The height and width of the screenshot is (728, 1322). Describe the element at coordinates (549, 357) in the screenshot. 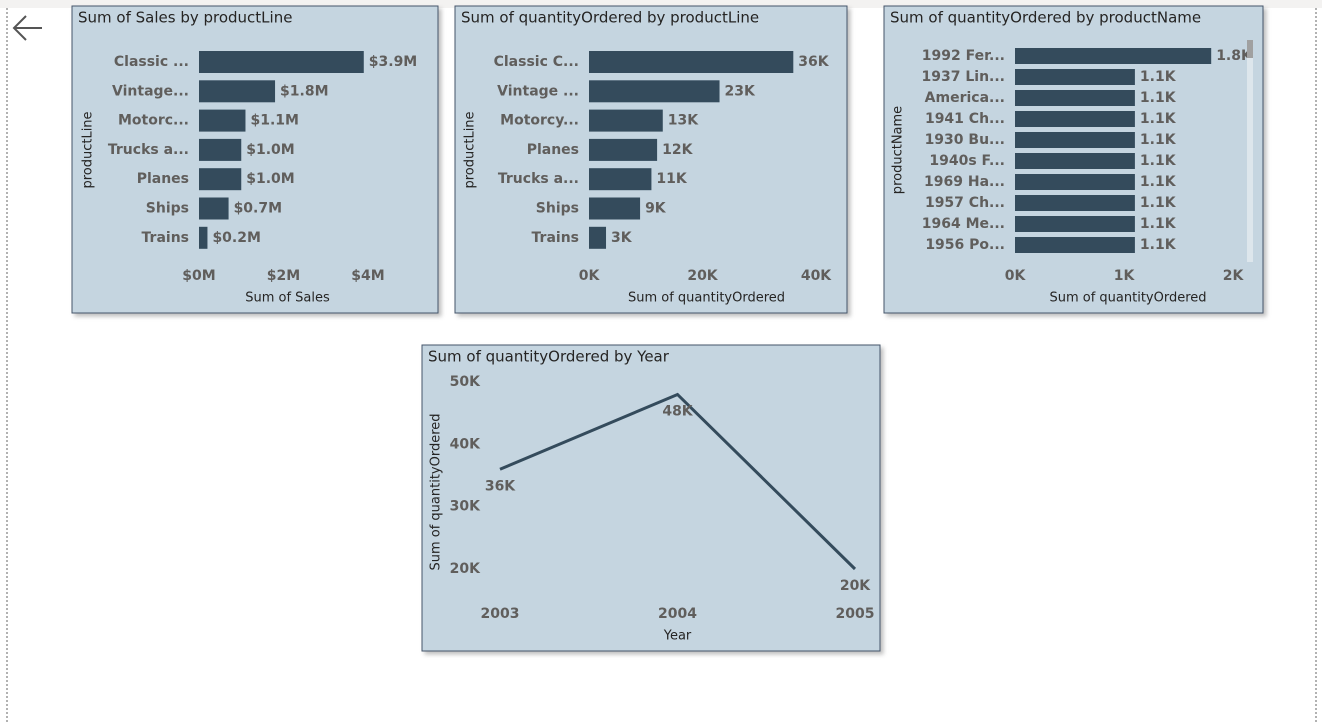

I see `visual-title: Sum of quantityOrdered by Year` at that location.